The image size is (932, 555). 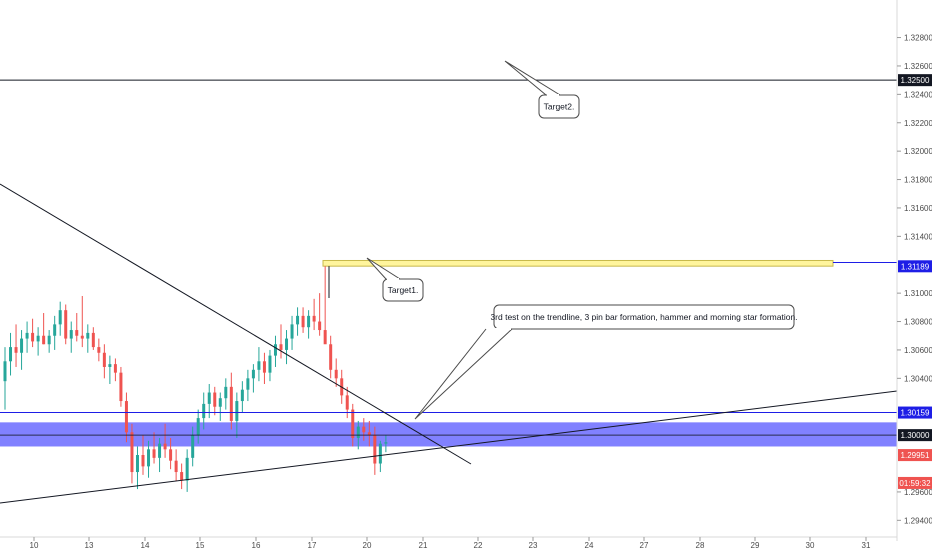 I want to click on price-tick-label: 1.29600, so click(x=918, y=492).